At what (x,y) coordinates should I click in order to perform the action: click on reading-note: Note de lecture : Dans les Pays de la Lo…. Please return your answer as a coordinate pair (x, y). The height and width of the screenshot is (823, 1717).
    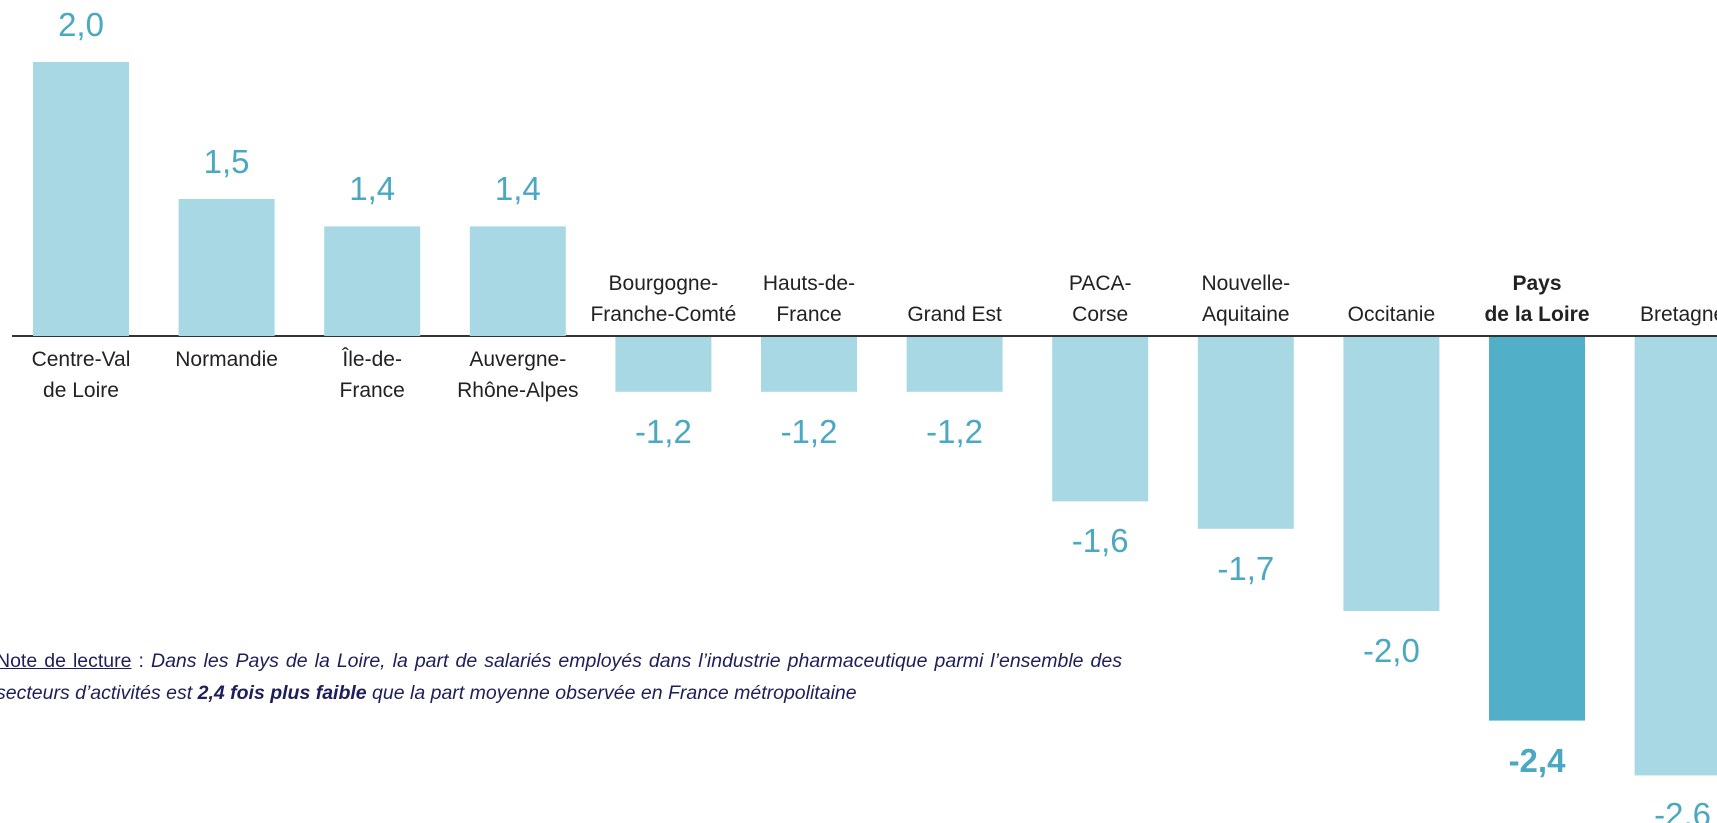
    Looking at the image, I should click on (561, 677).